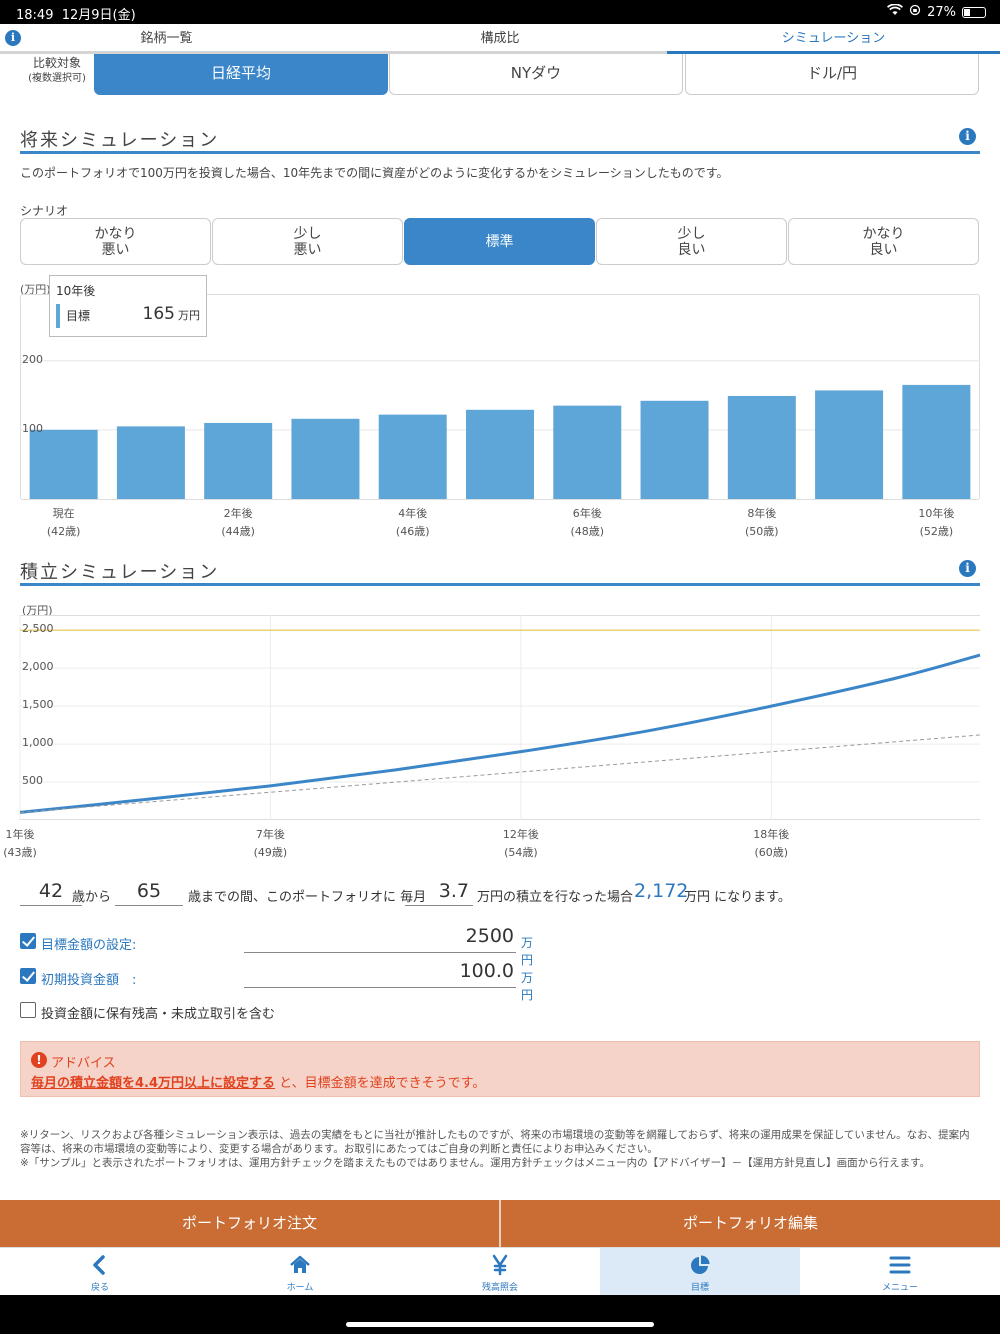  I want to click on compare-nydow-button: NYダウ, so click(536, 74).